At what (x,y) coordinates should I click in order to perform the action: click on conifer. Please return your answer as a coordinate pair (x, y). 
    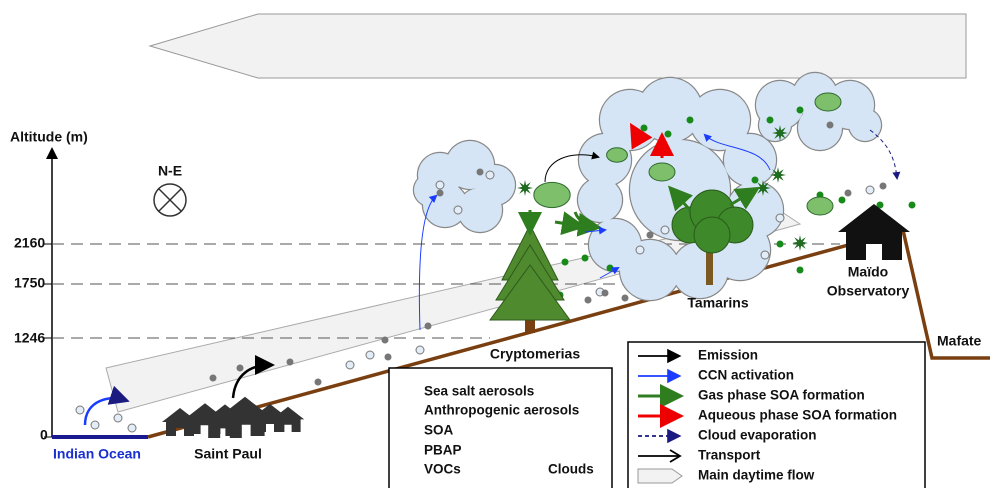
    Looking at the image, I should click on (530, 292).